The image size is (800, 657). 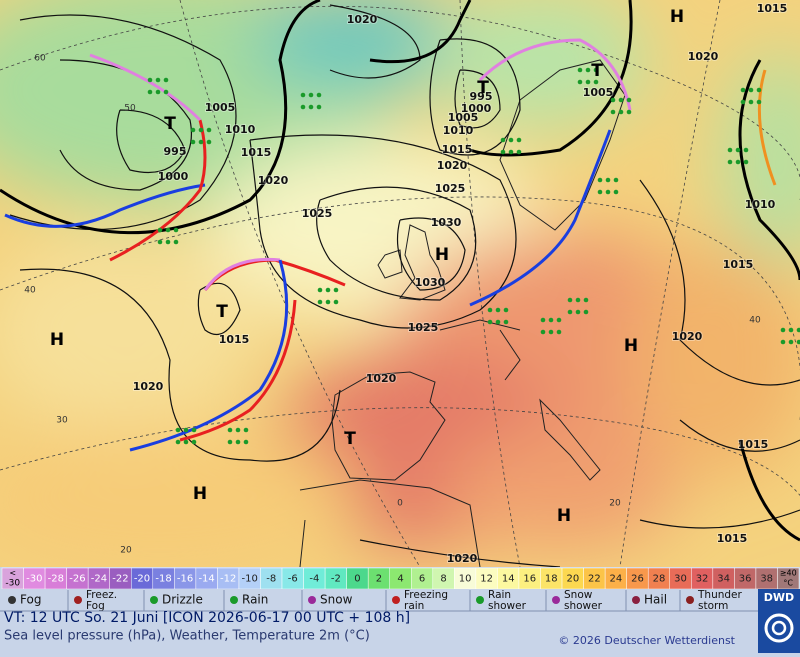 I want to click on colorbar-label: °C, so click(x=788, y=583).